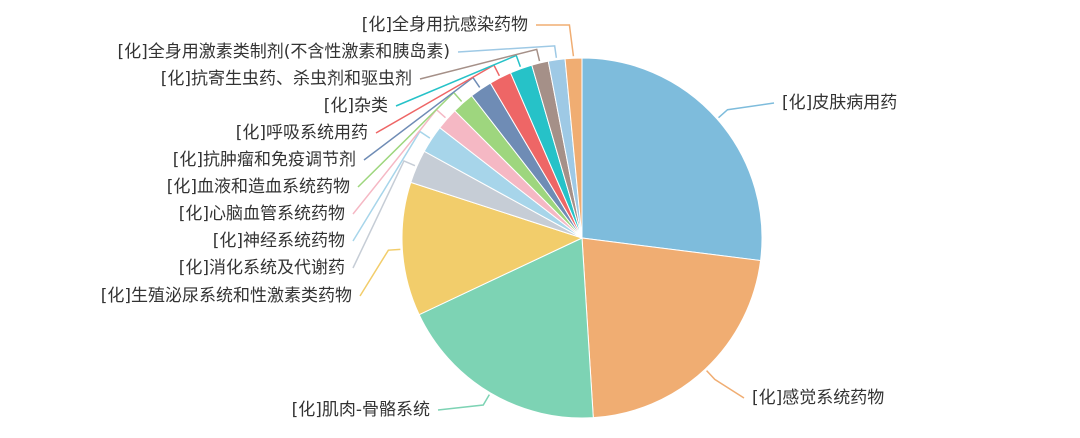  I want to click on slice-label: [化]杂类, so click(356, 106).